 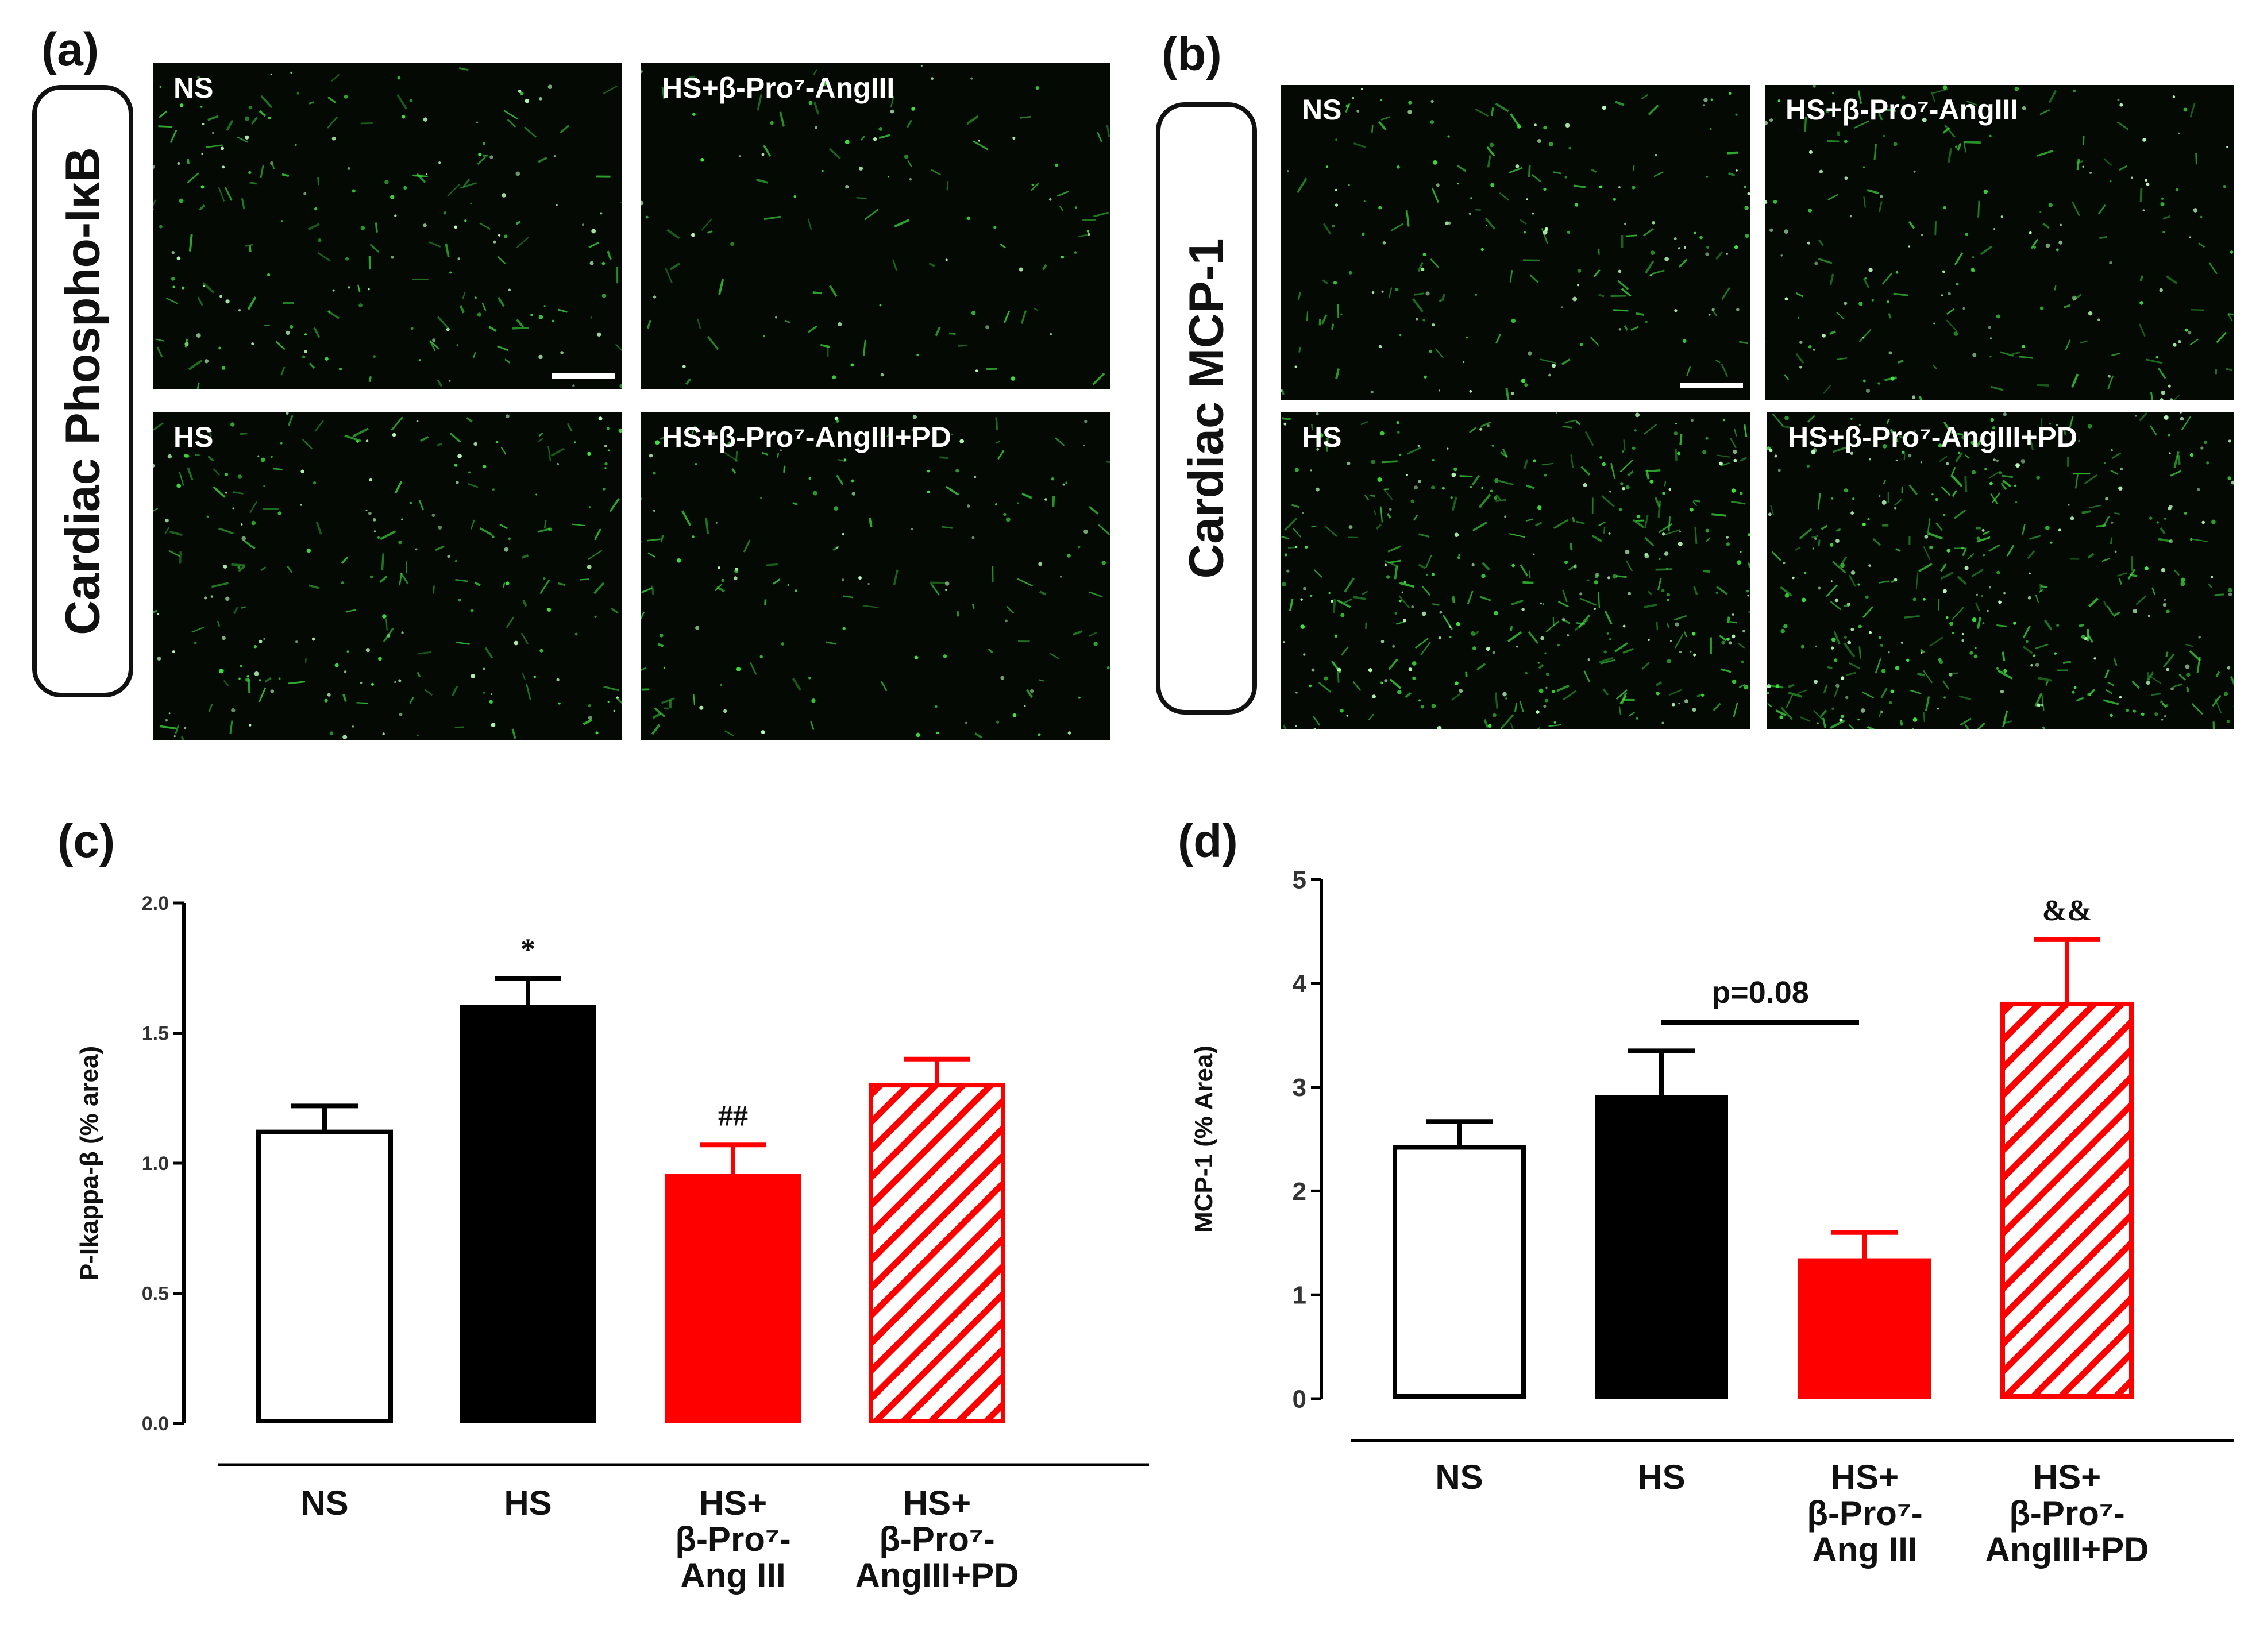 I want to click on side-label-b: Cardiac MCP-1, so click(x=1206, y=408).